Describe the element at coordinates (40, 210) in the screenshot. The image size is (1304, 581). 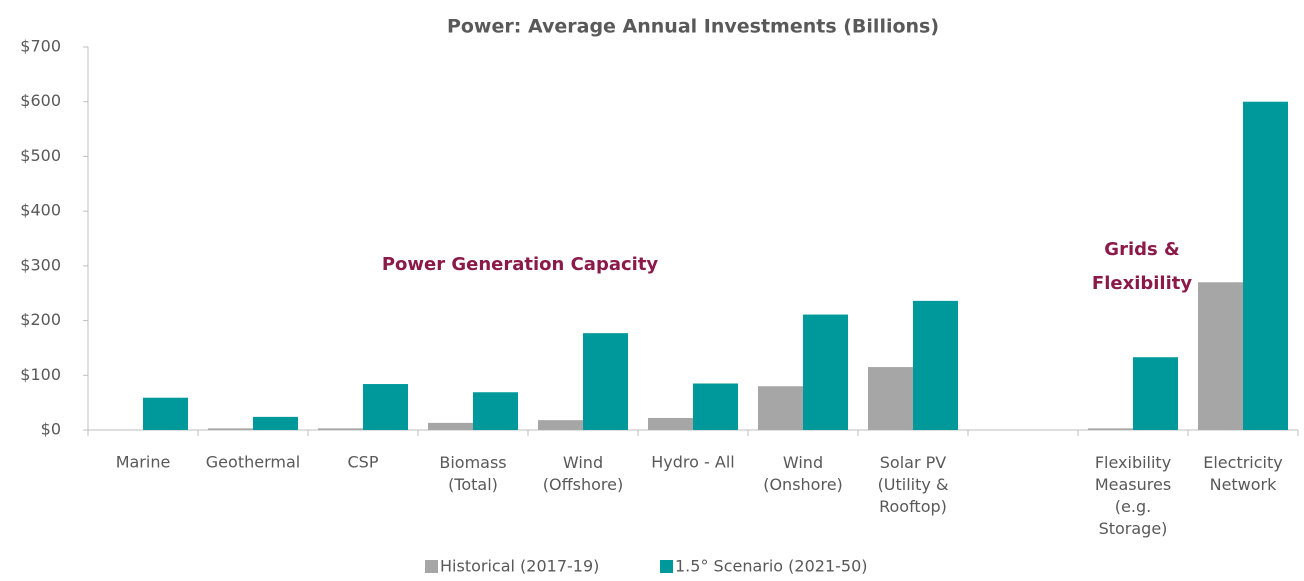
I see `y-tick-label: $400` at that location.